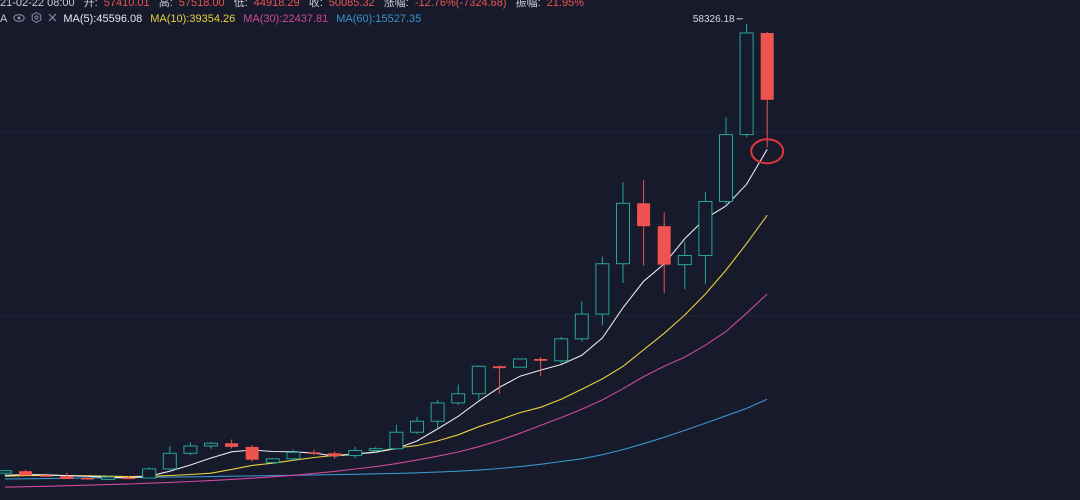 The height and width of the screenshot is (500, 1080). What do you see at coordinates (19, 19) in the screenshot?
I see `eye-icon` at bounding box center [19, 19].